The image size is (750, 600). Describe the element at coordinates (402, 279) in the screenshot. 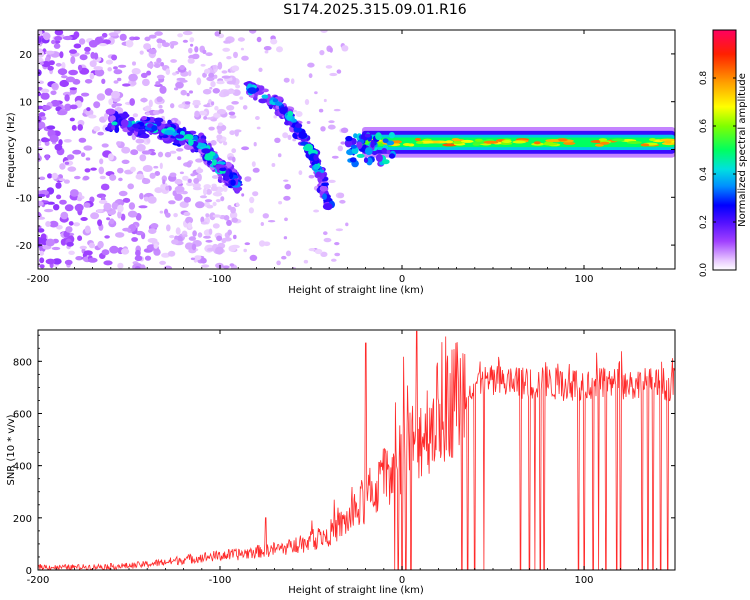

I see `x-tick-label: 0` at that location.